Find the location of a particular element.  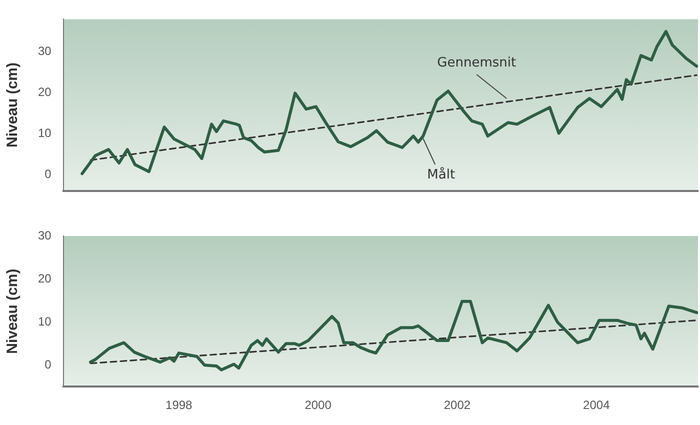

x-tick-label: 2000 is located at coordinates (318, 405).